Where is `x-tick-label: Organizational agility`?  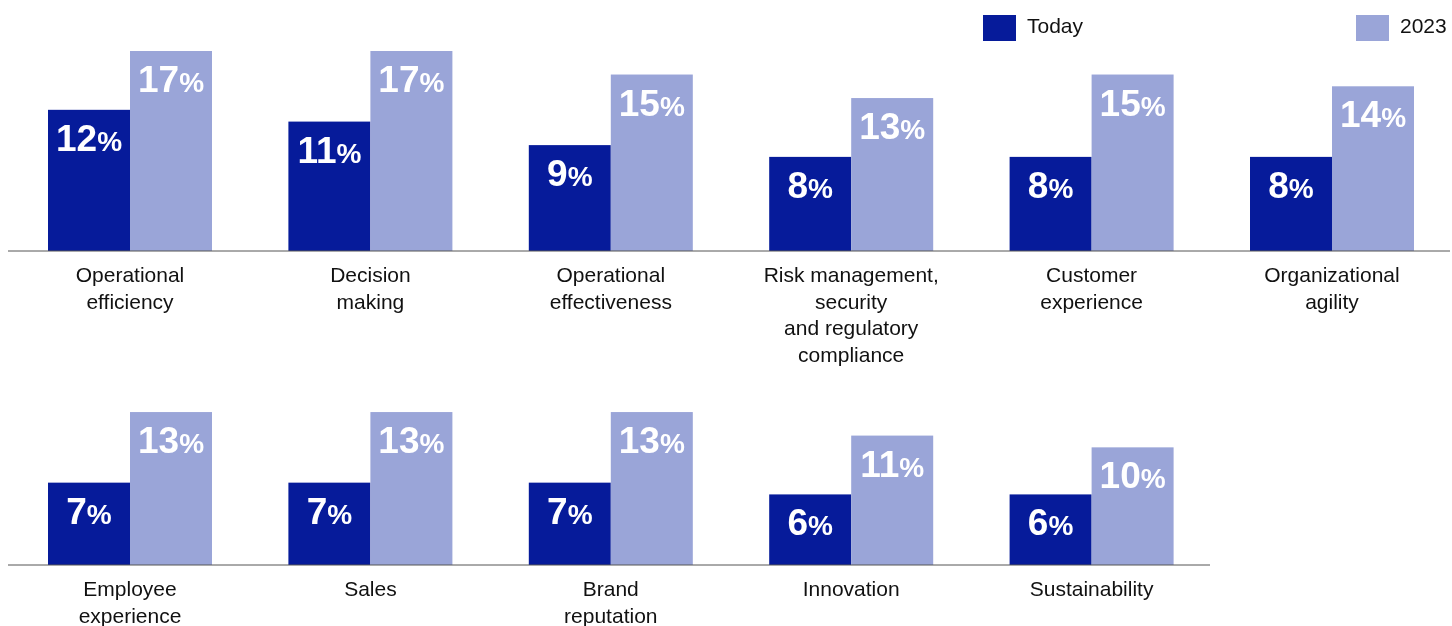
x-tick-label: Organizational agility is located at coordinates (1332, 288).